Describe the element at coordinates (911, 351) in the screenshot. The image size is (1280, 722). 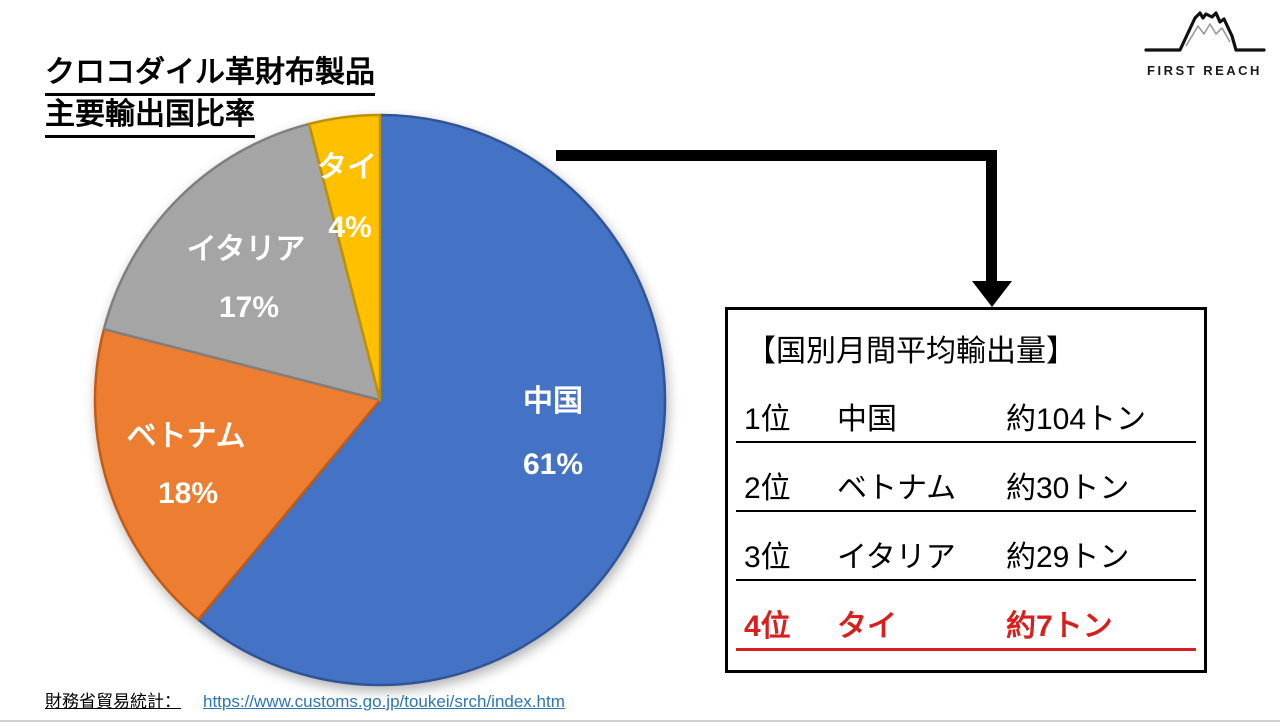
I see `export-volume-heading: 【国別月間平均輸出量】` at that location.